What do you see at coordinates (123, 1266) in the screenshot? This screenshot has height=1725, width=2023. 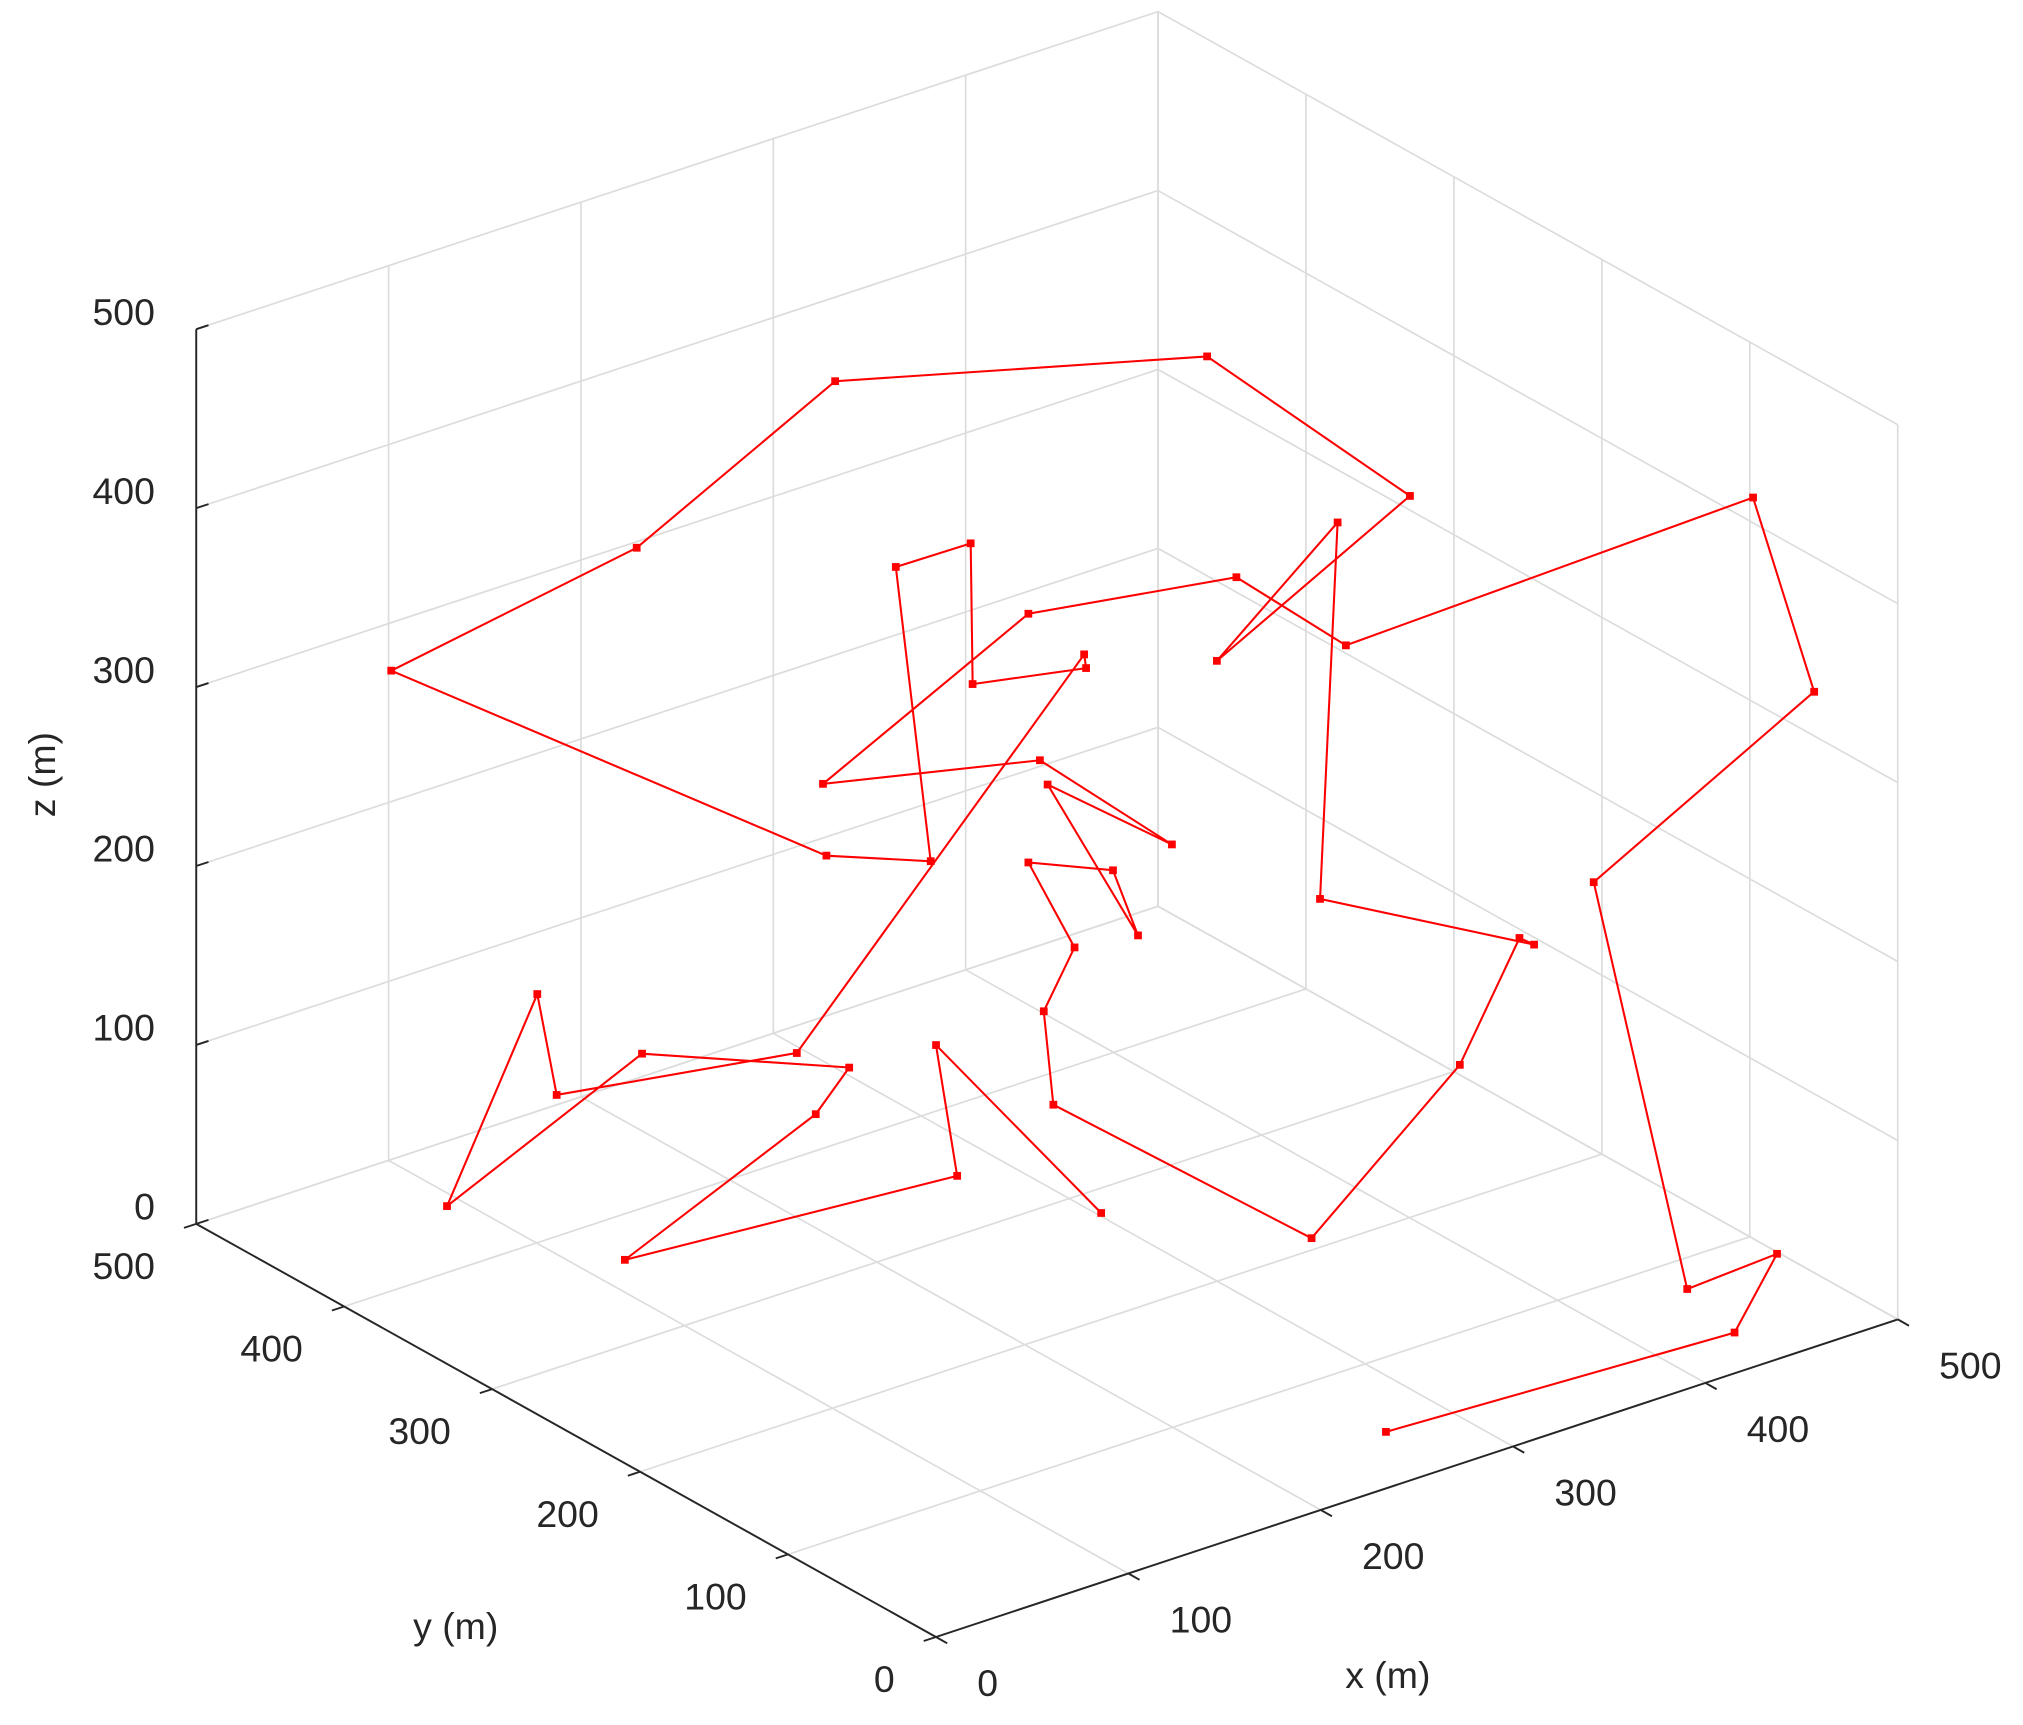 I see `y-tick-label: 500` at bounding box center [123, 1266].